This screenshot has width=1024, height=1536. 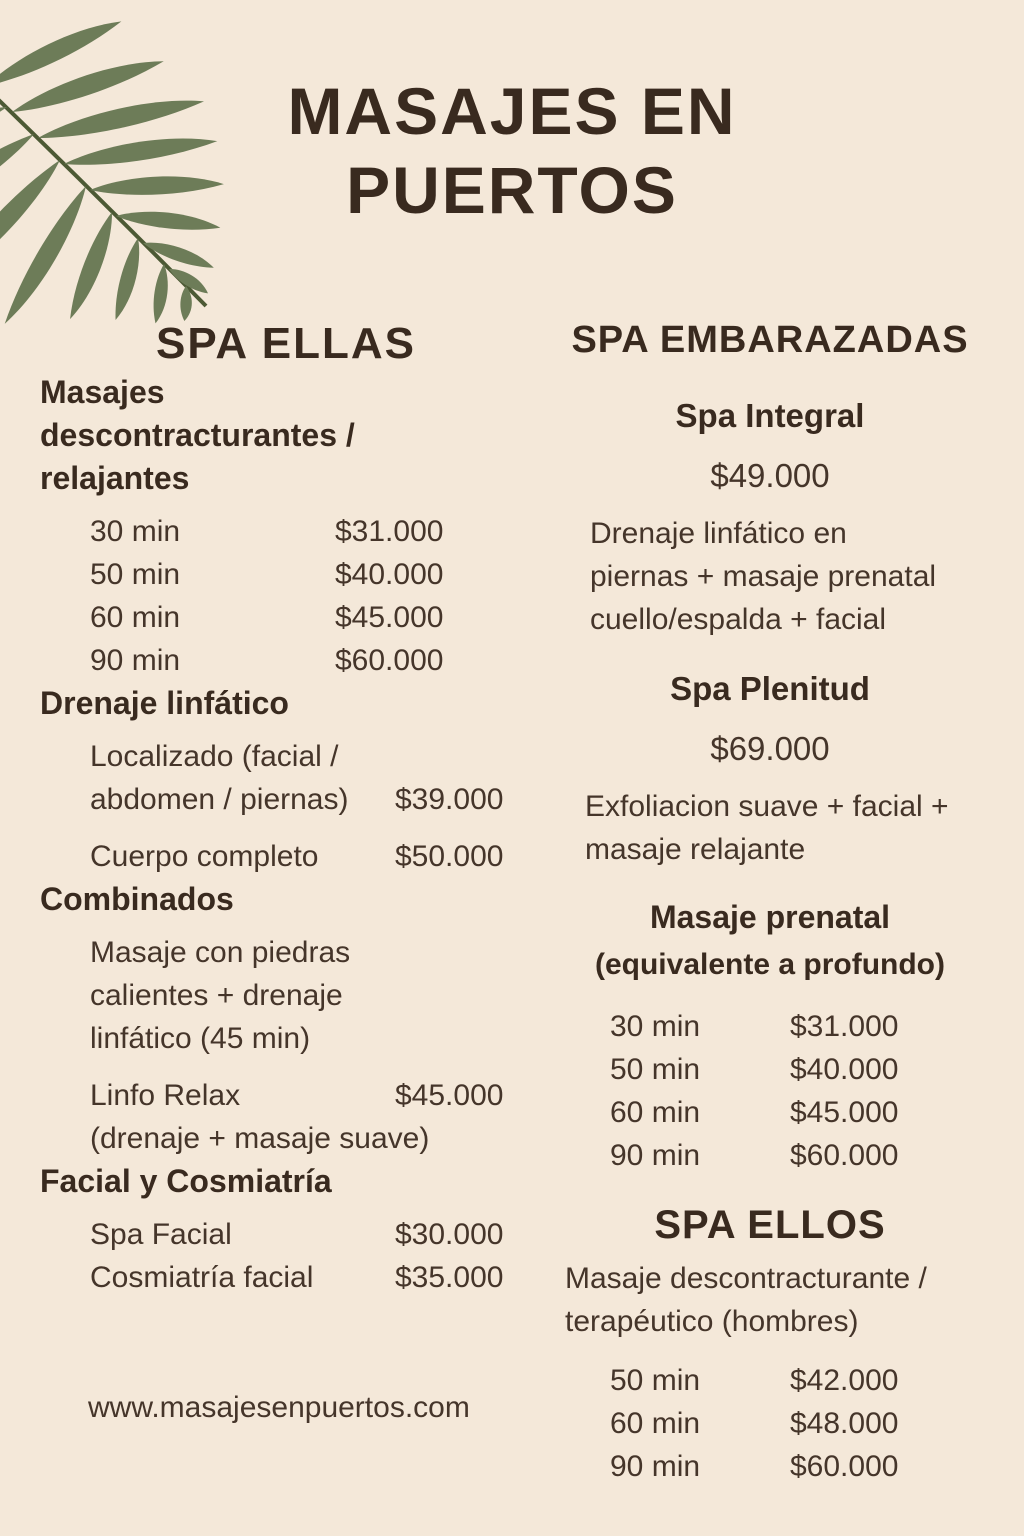 I want to click on masaje-prenatal-subtitle: (equivalente a profundo), so click(x=769, y=964).